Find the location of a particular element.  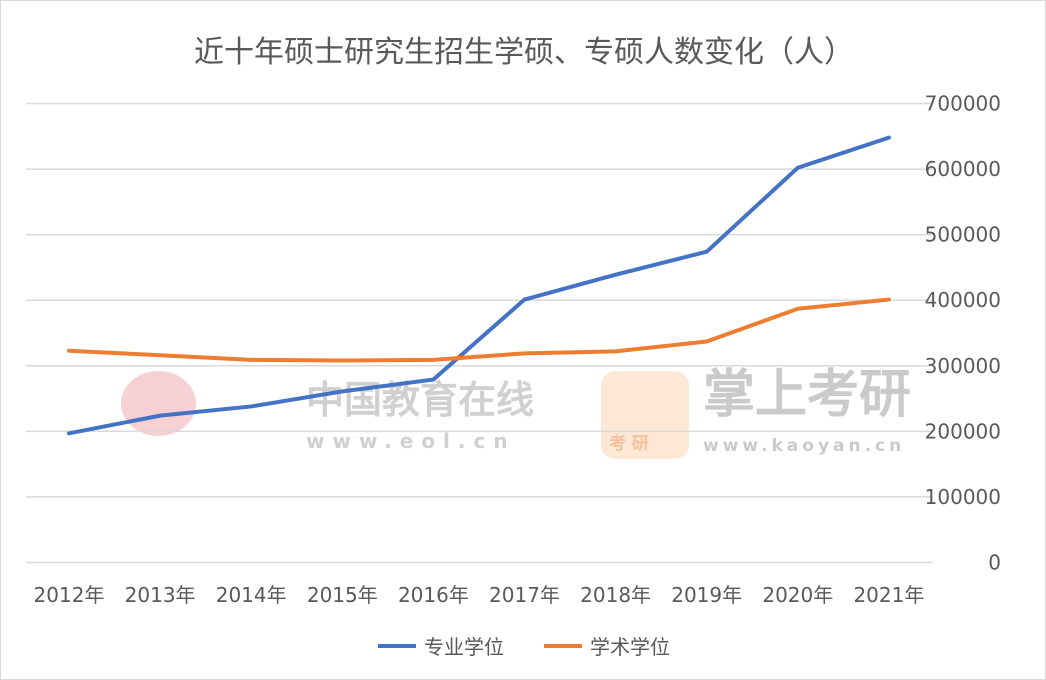

y-tick-label: 700000 is located at coordinates (963, 104).